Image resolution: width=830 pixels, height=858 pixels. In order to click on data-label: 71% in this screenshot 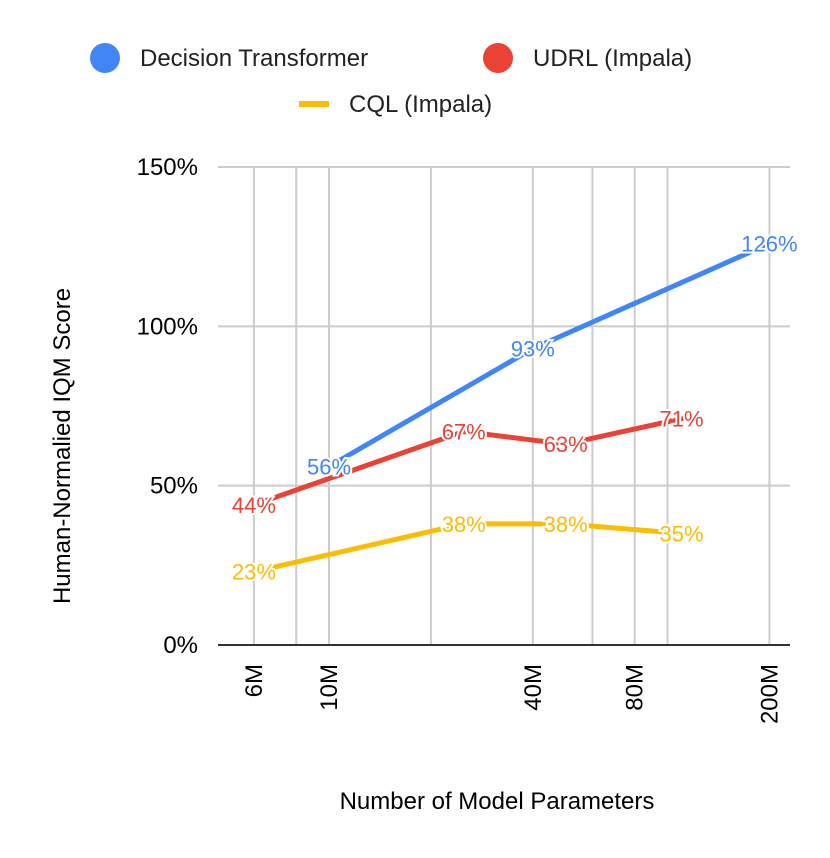, I will do `click(682, 419)`.